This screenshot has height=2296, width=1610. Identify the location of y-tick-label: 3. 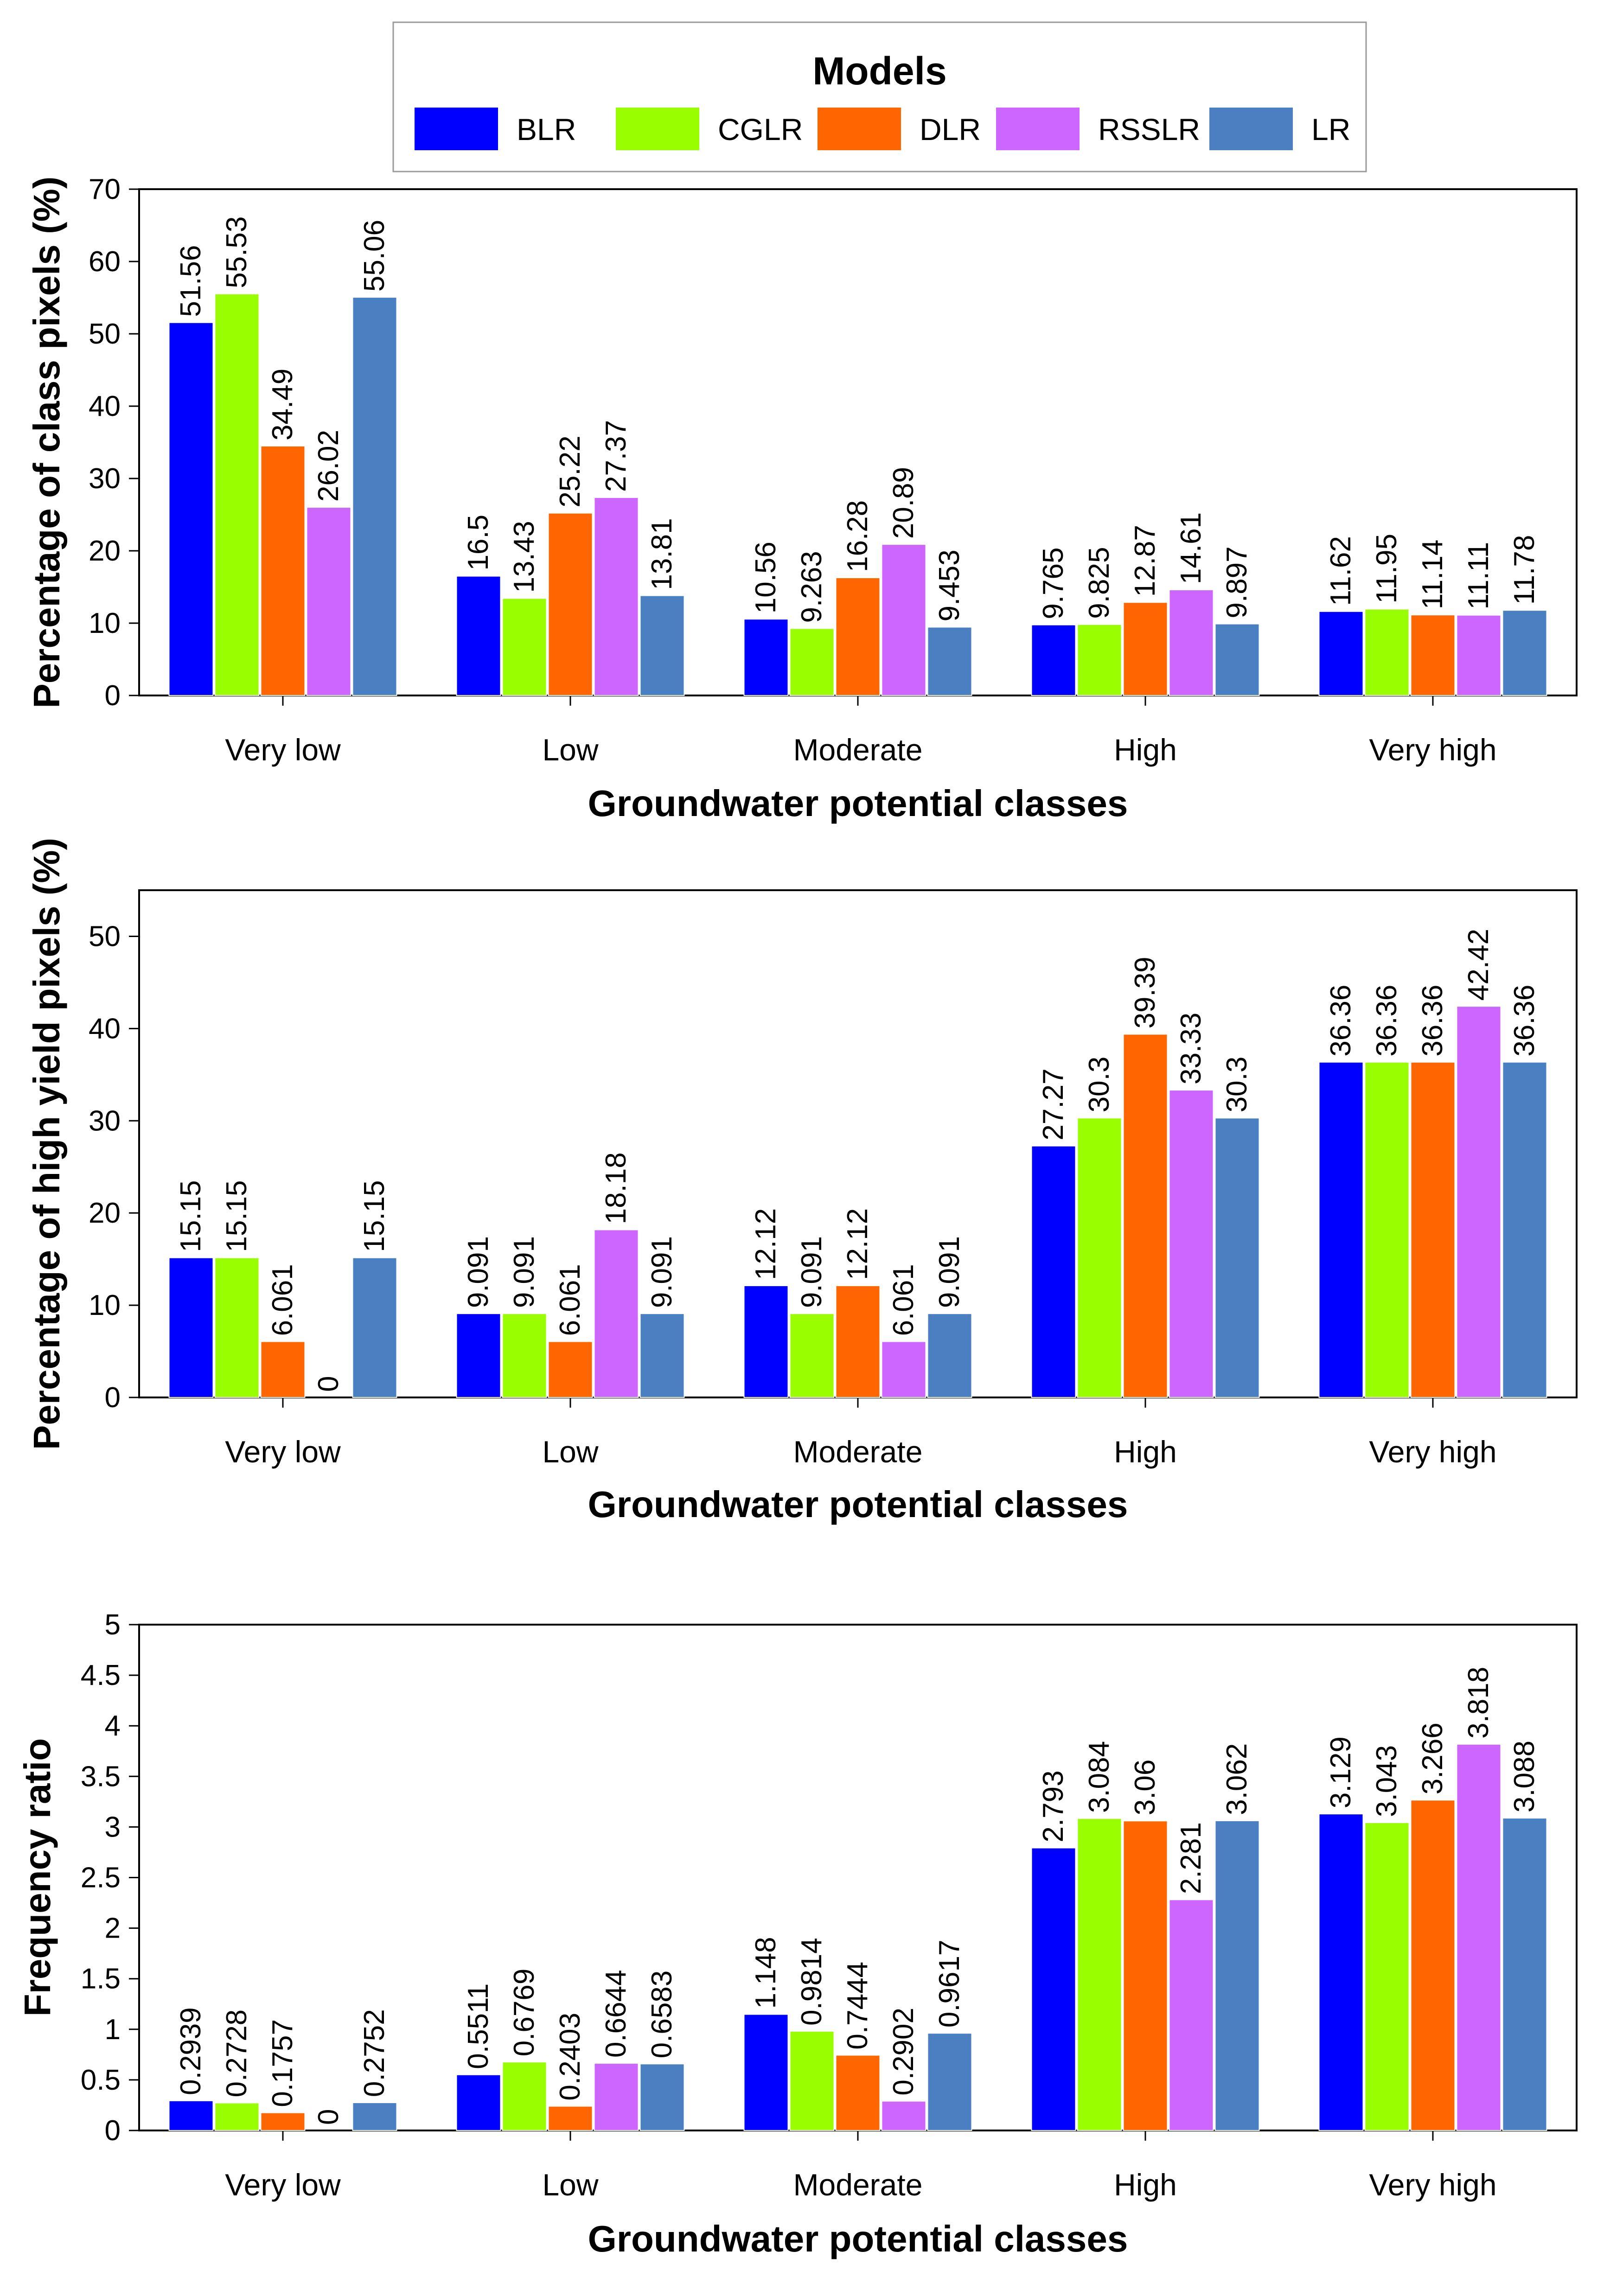
(113, 1827).